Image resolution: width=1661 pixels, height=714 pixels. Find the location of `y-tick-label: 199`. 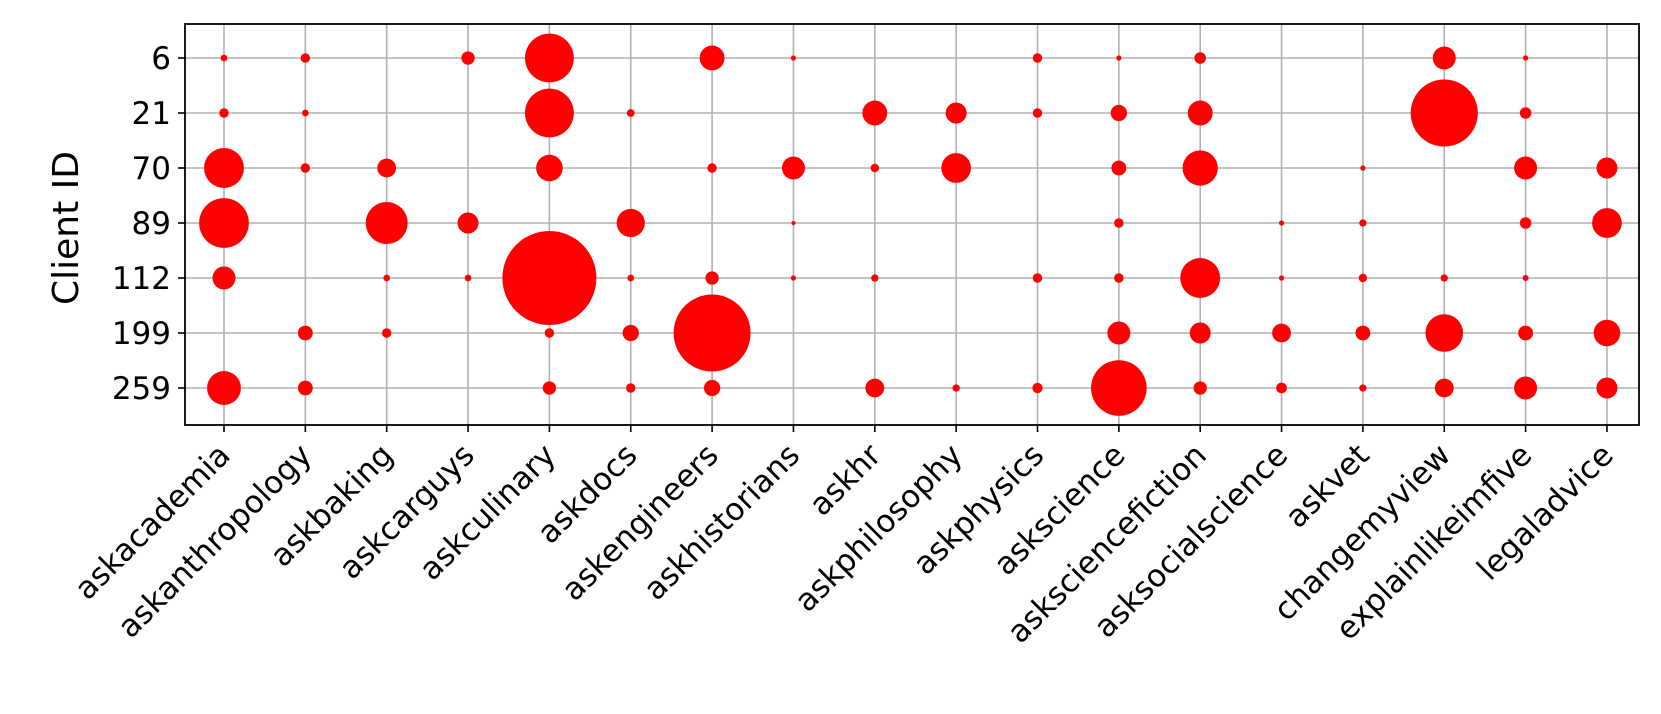

y-tick-label: 199 is located at coordinates (141, 334).